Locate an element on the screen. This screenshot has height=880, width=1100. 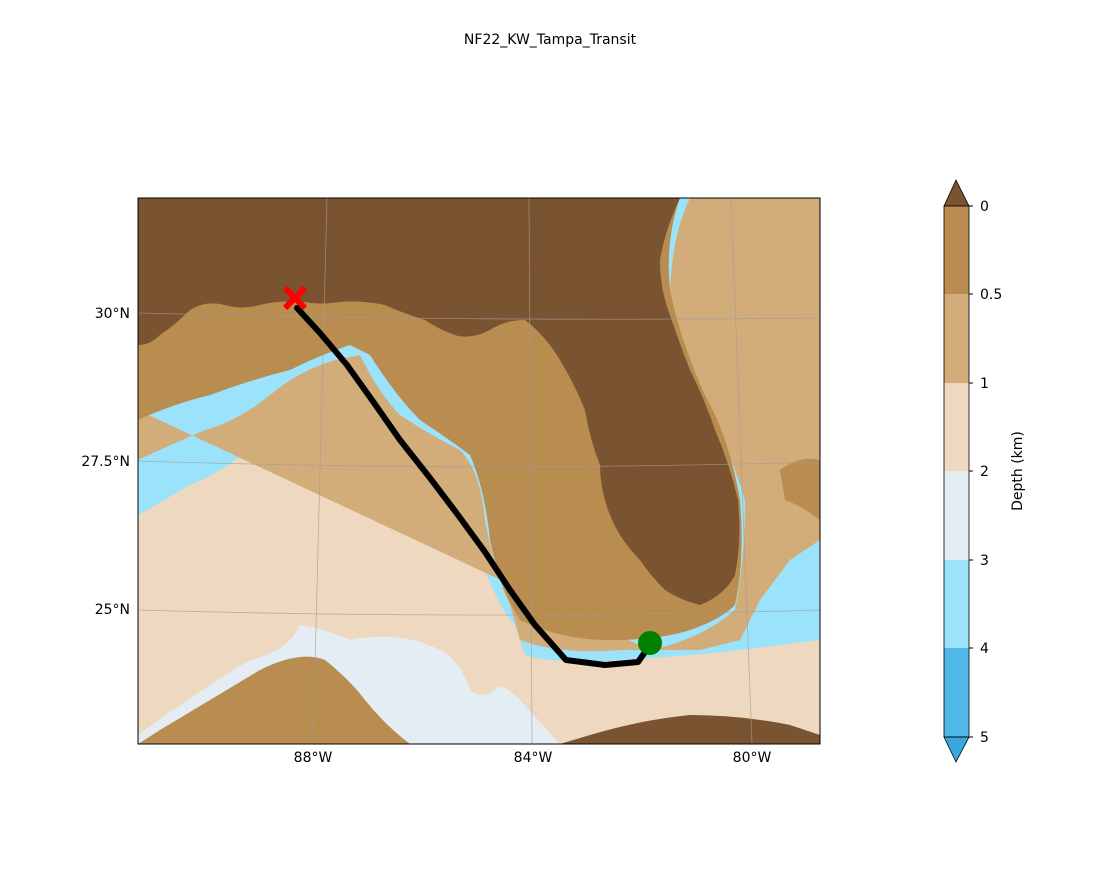
cuba-region is located at coordinates (690, 729).